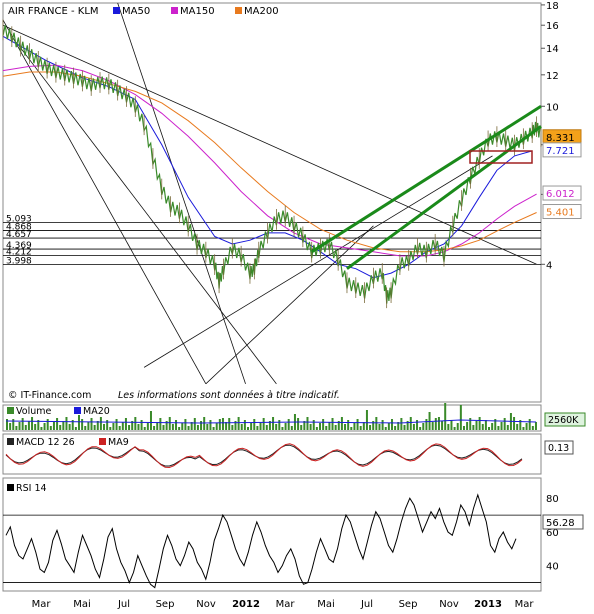 This screenshot has width=594, height=614. What do you see at coordinates (426, 179) in the screenshot?
I see `channel-line` at bounding box center [426, 179].